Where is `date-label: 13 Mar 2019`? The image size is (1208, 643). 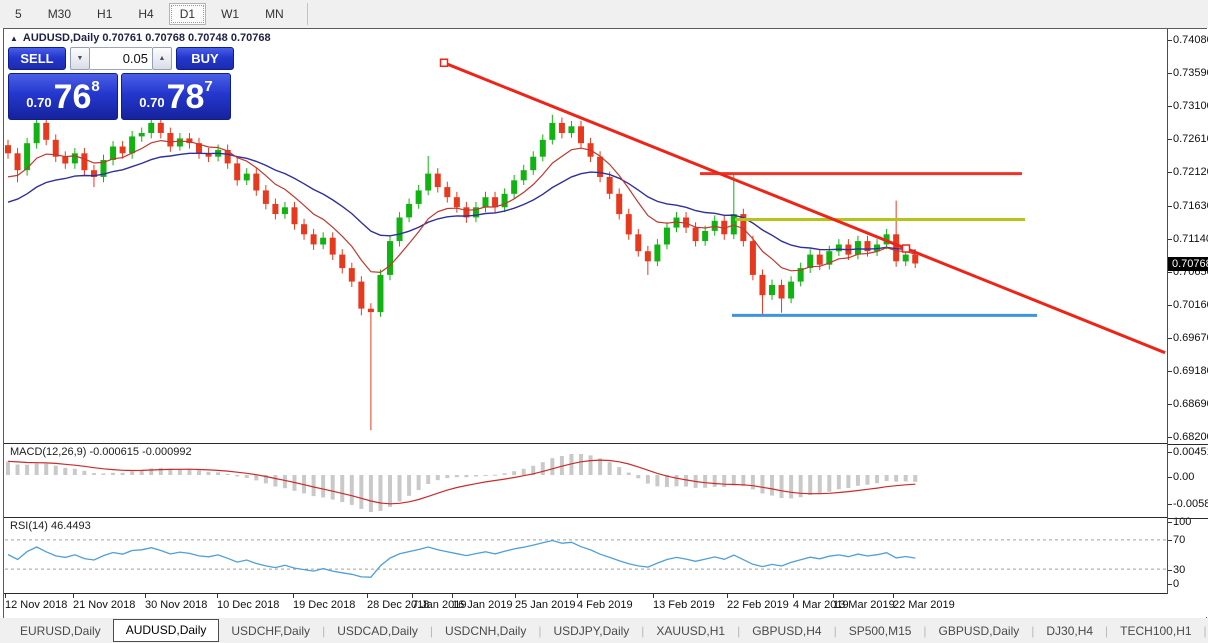 date-label: 13 Mar 2019 is located at coordinates (864, 605).